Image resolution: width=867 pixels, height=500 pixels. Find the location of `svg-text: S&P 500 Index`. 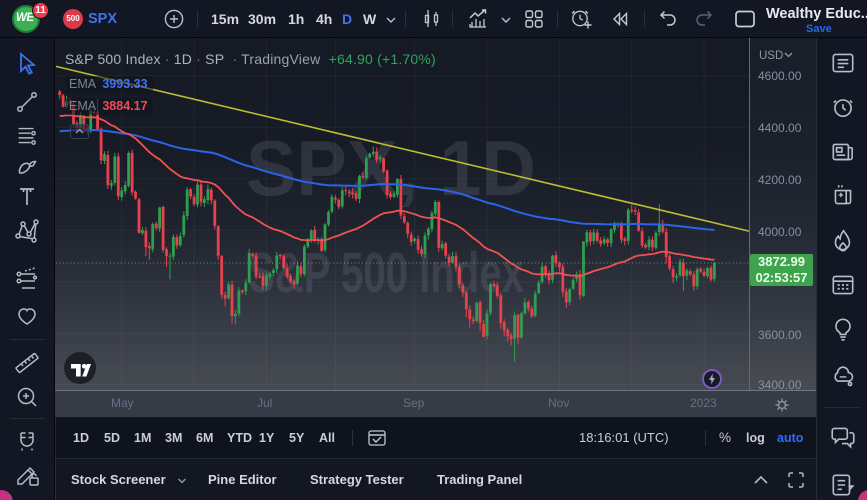

svg-text: S&P 500 Index is located at coordinates (386, 273).